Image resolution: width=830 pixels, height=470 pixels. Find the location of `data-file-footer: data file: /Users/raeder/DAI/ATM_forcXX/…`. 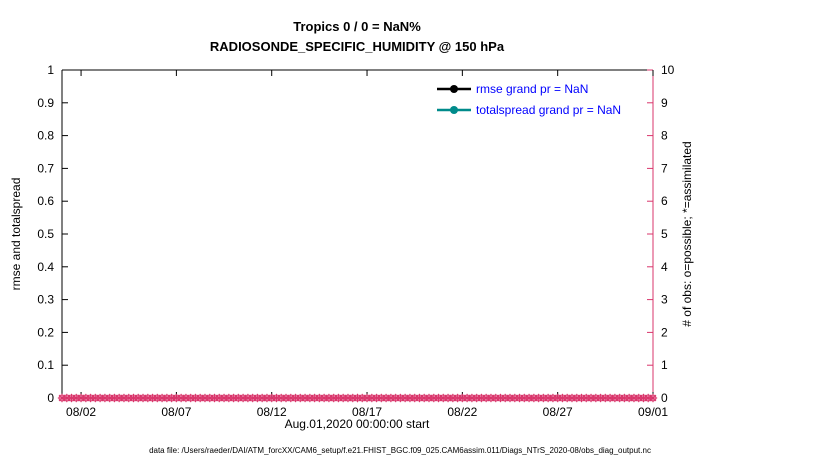

data-file-footer: data file: /Users/raeder/DAI/ATM_forcXX/… is located at coordinates (400, 450).